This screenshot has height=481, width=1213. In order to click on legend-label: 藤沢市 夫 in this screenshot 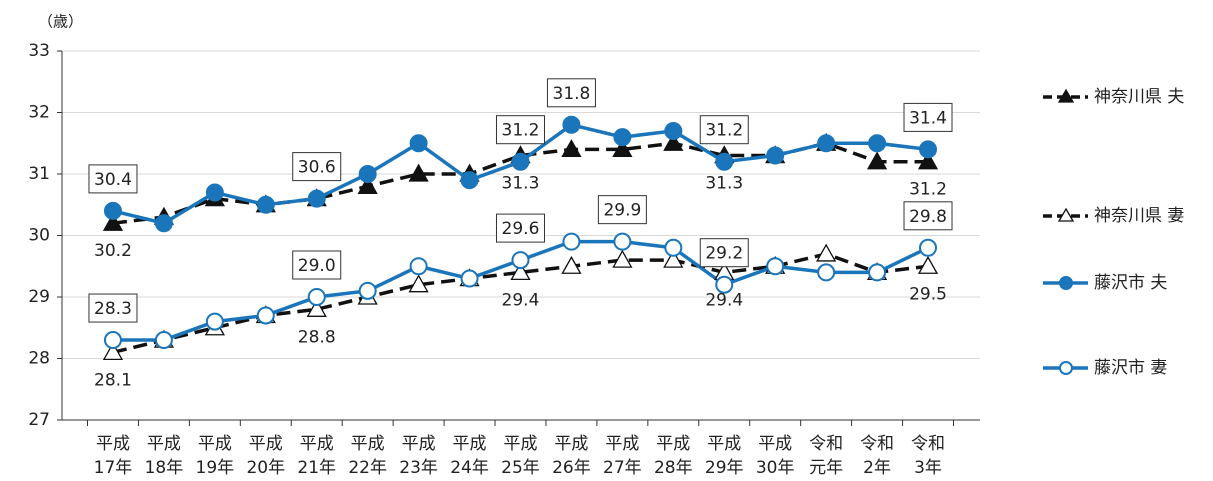, I will do `click(1130, 283)`.